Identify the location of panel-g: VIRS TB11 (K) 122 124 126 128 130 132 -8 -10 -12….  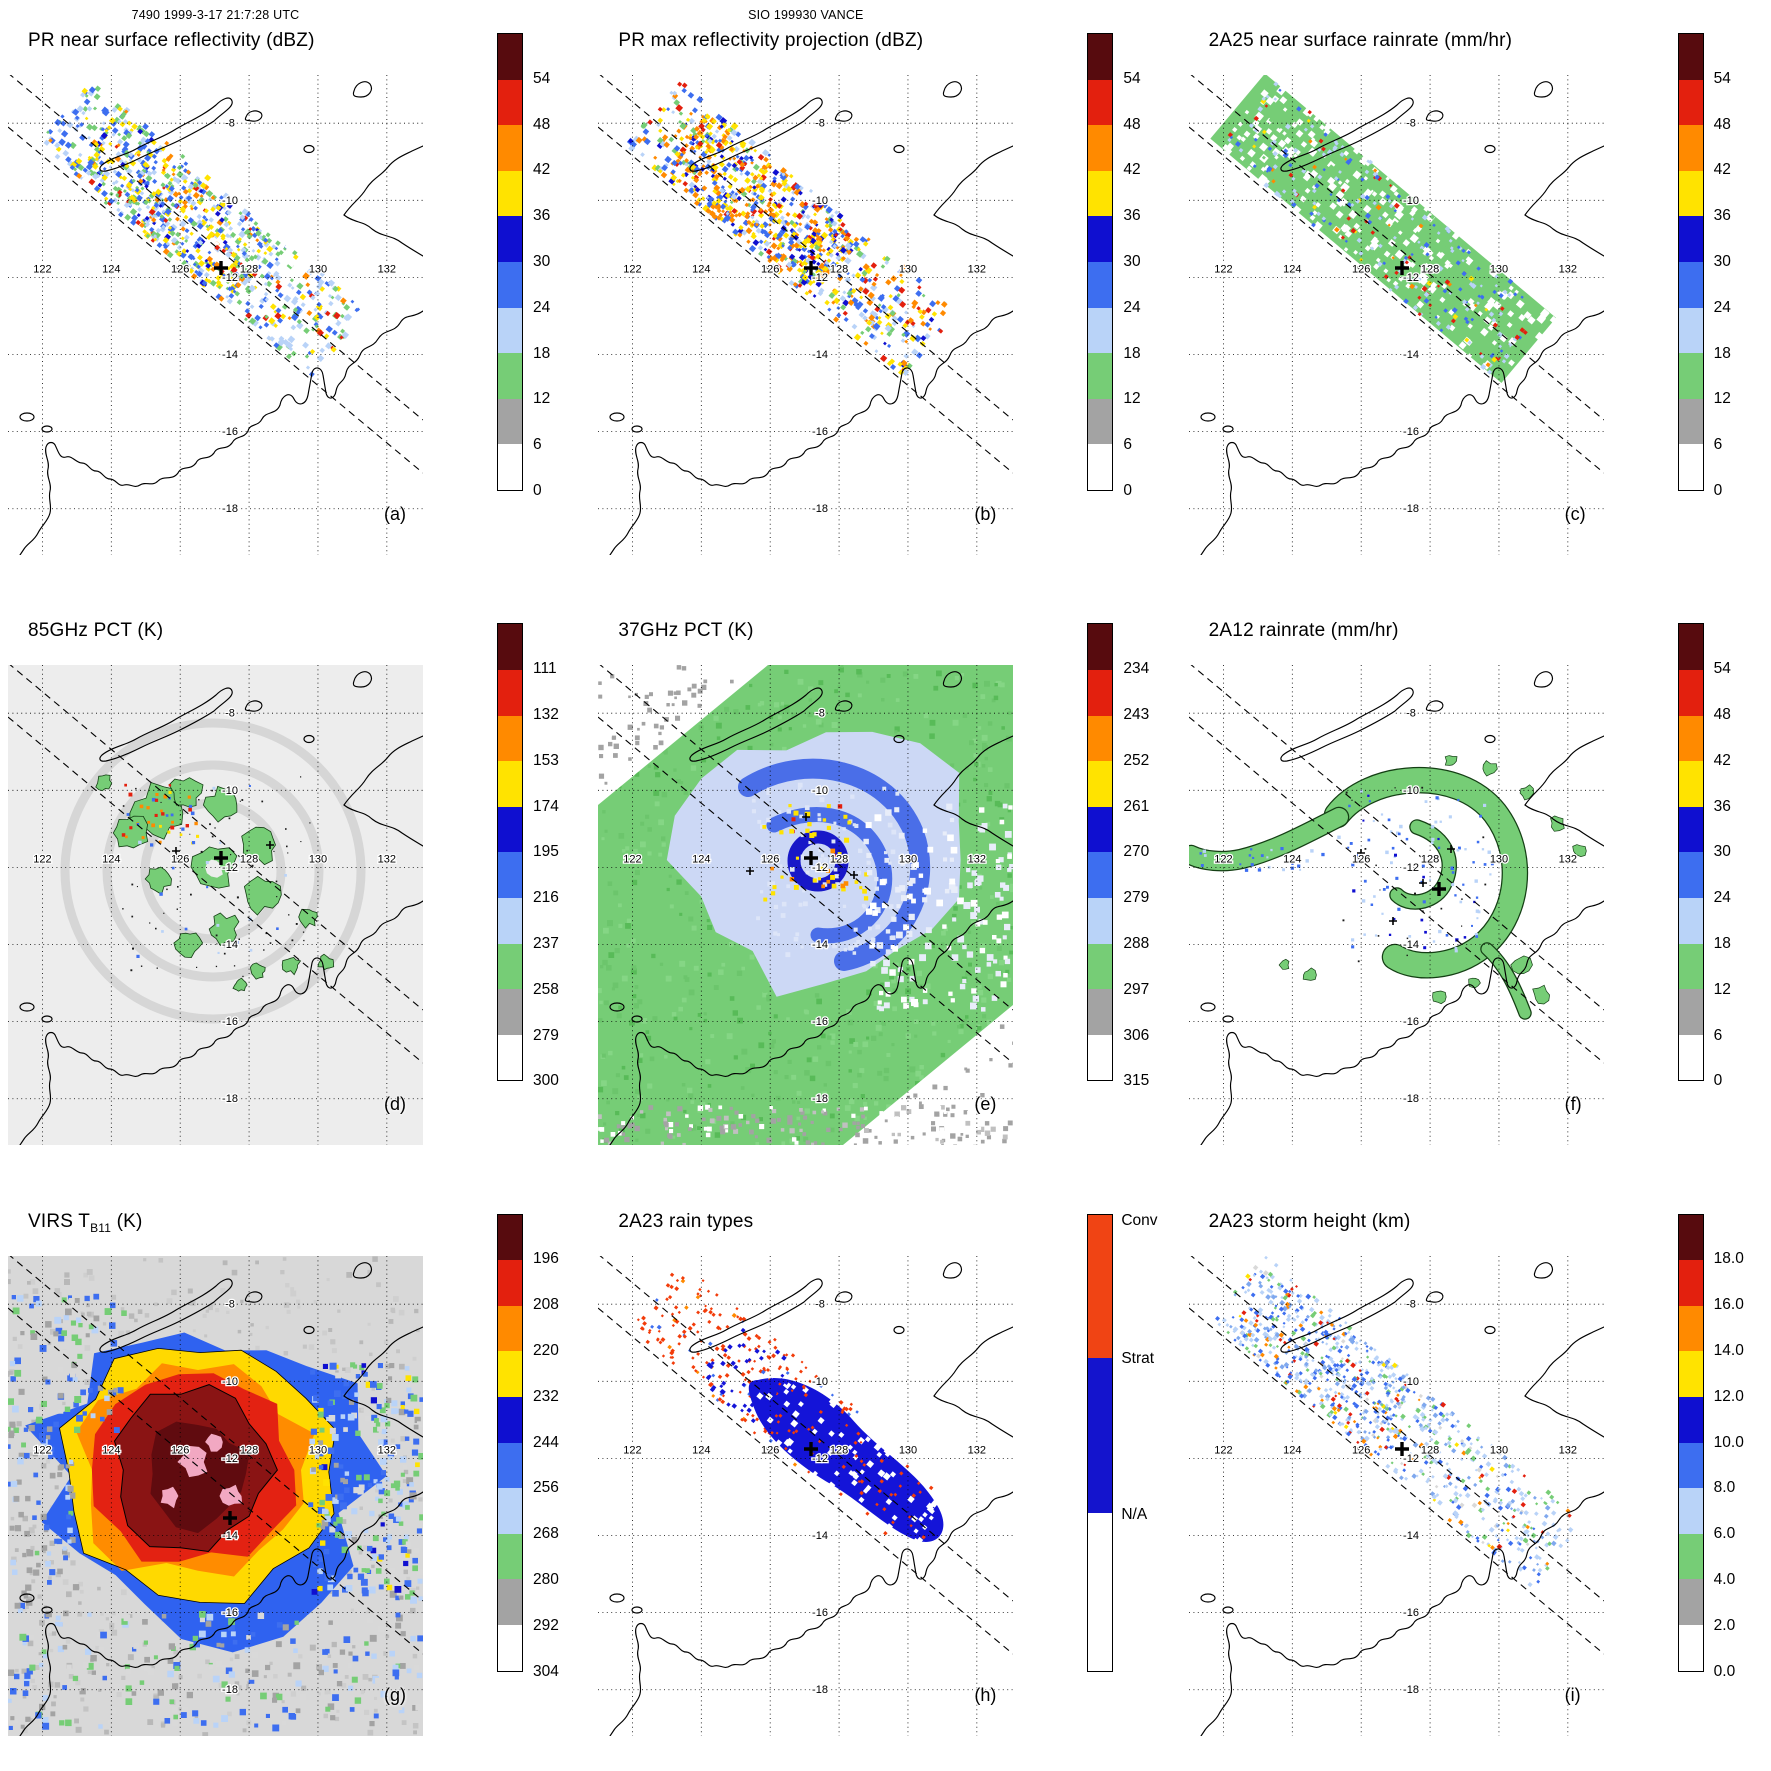
(295, 1476).